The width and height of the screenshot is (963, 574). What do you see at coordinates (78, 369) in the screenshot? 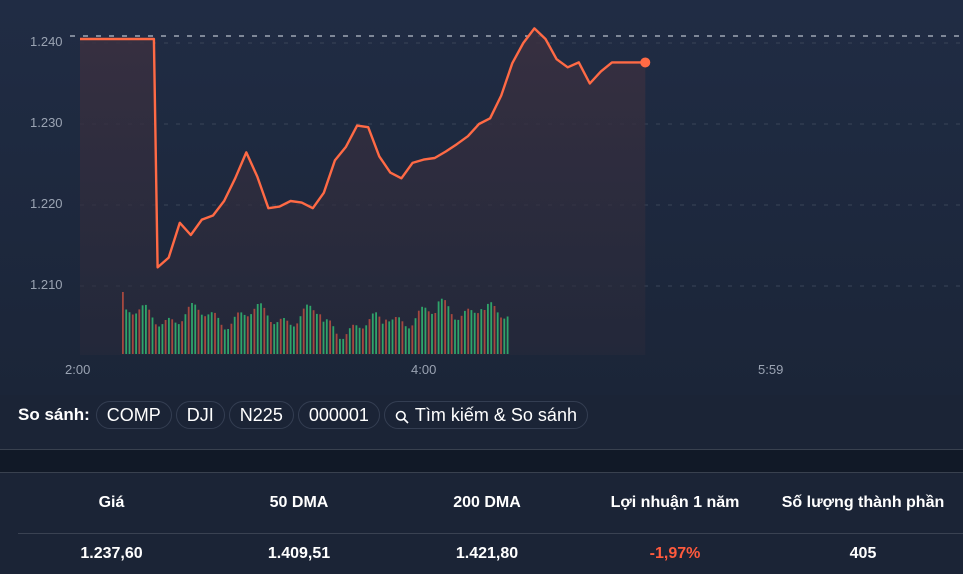
I see `x-tick-start: 2:00` at bounding box center [78, 369].